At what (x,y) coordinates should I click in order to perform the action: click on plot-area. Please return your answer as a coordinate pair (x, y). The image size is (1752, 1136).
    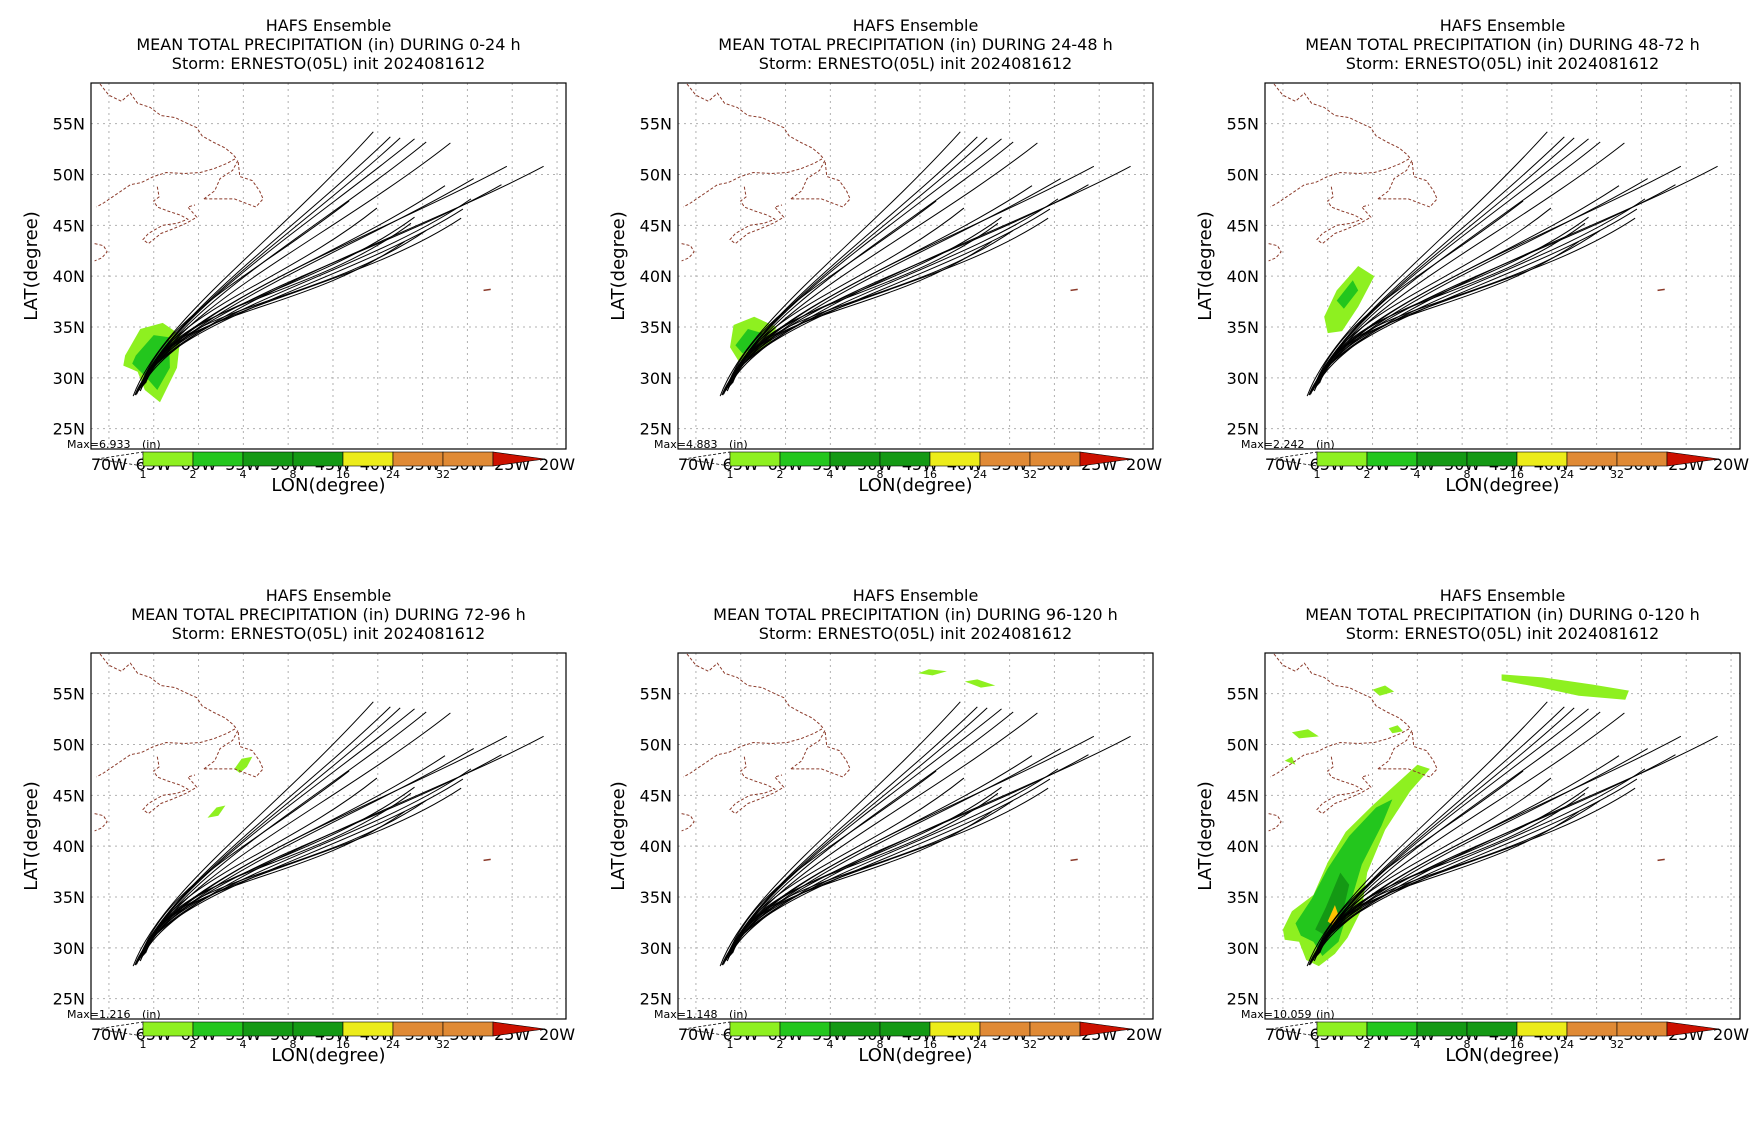
    Looking at the image, I should click on (1502, 266).